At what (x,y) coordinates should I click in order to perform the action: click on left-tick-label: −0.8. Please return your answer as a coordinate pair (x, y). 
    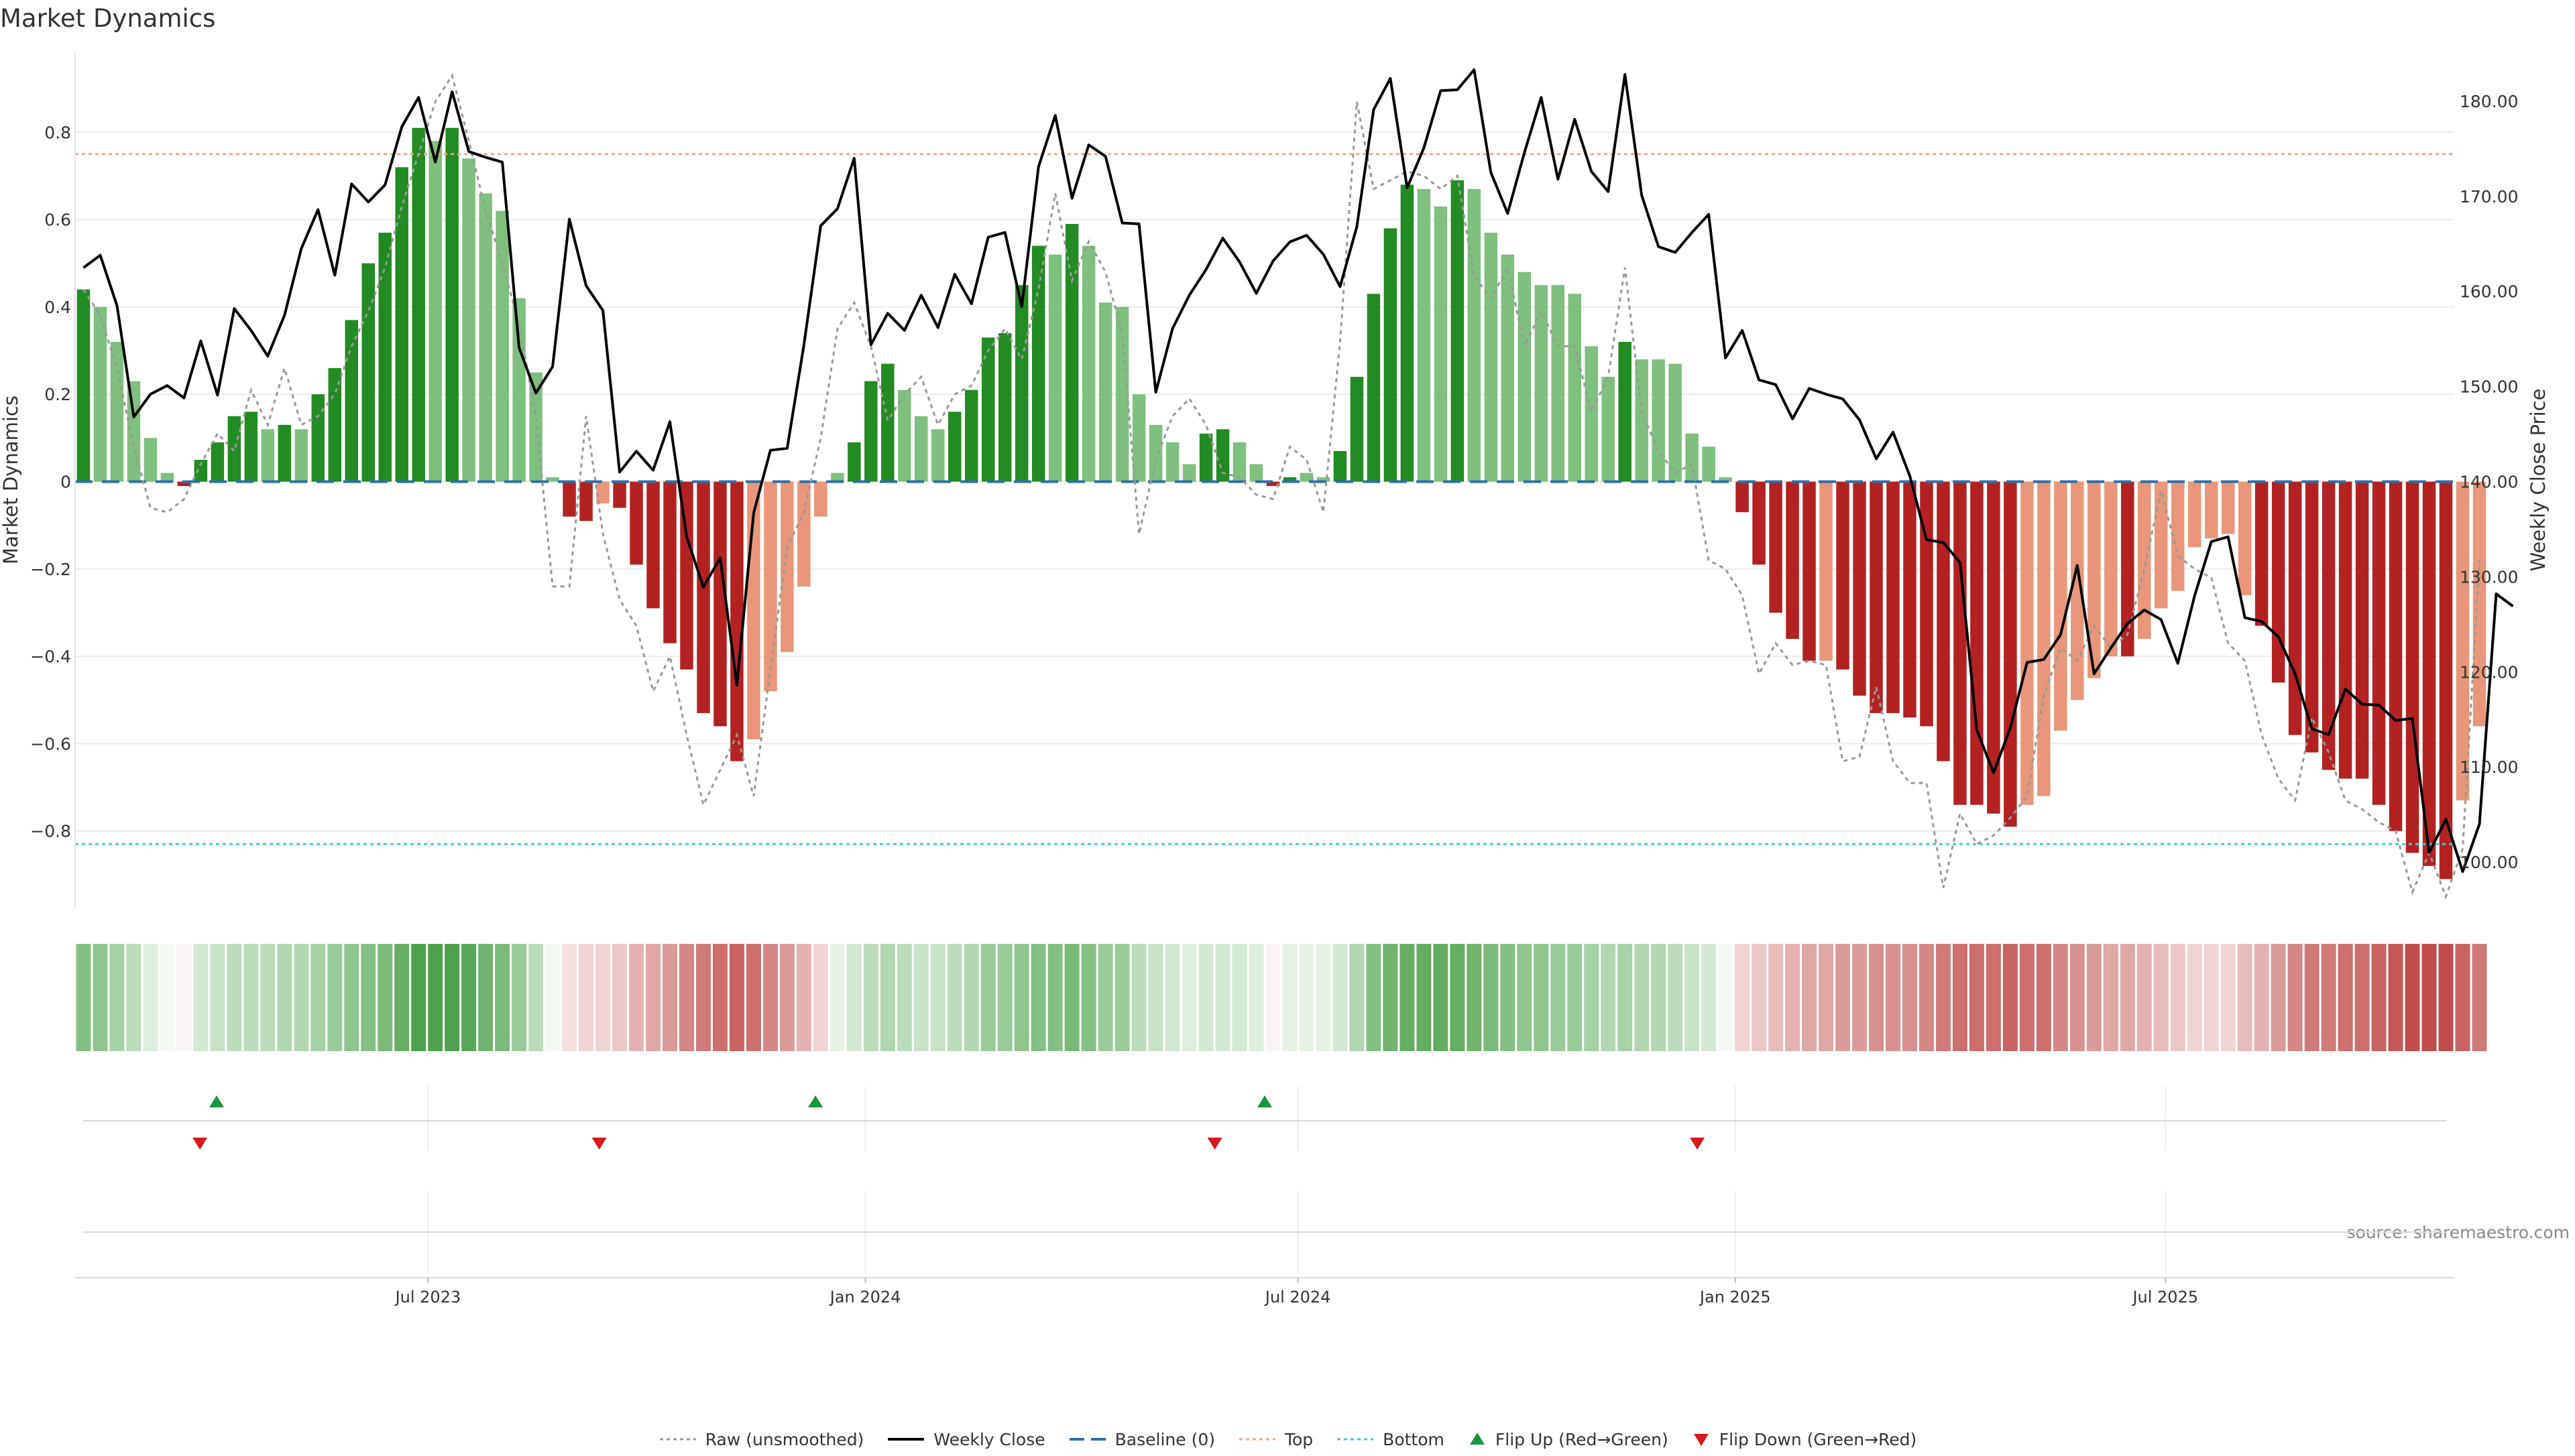
    Looking at the image, I should click on (50, 831).